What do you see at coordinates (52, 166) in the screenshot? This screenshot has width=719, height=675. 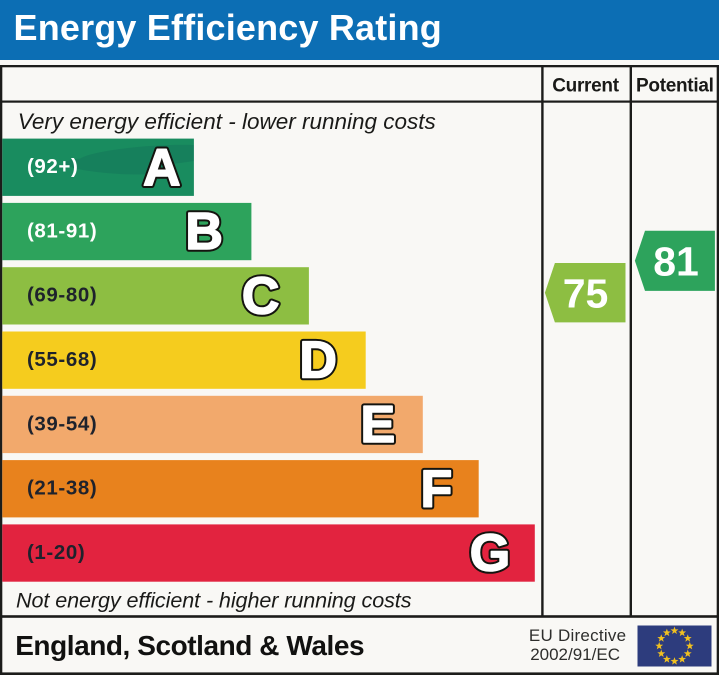 I see `svg-text: (92+)` at bounding box center [52, 166].